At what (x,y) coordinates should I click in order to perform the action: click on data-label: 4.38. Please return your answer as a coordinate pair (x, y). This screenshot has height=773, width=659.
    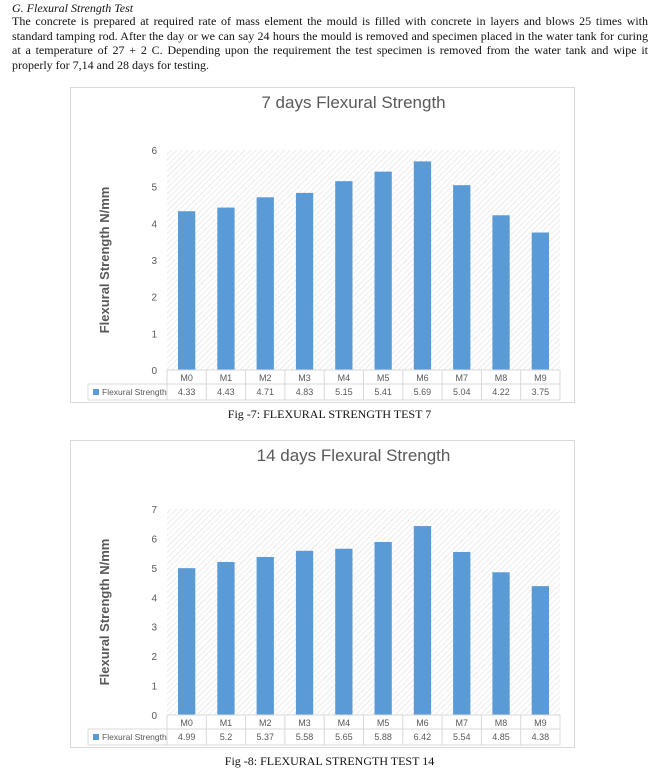
    Looking at the image, I should click on (541, 737).